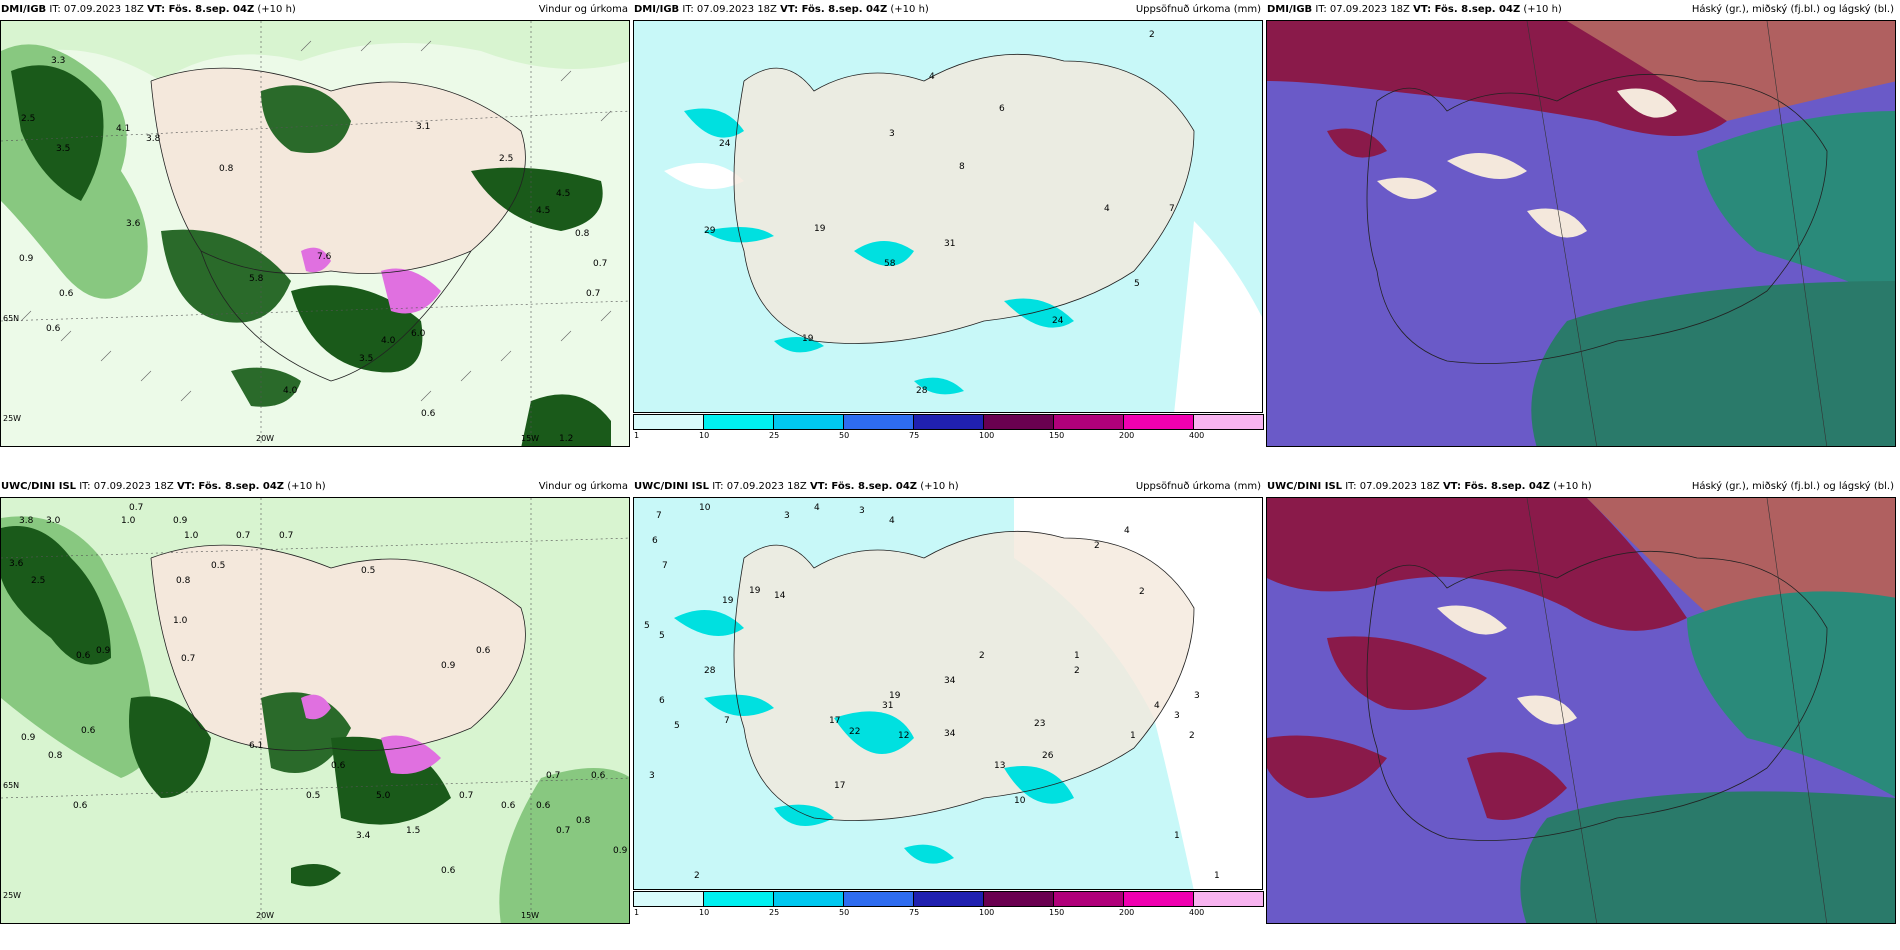  I want to click on svg-text: 17, so click(834, 721).